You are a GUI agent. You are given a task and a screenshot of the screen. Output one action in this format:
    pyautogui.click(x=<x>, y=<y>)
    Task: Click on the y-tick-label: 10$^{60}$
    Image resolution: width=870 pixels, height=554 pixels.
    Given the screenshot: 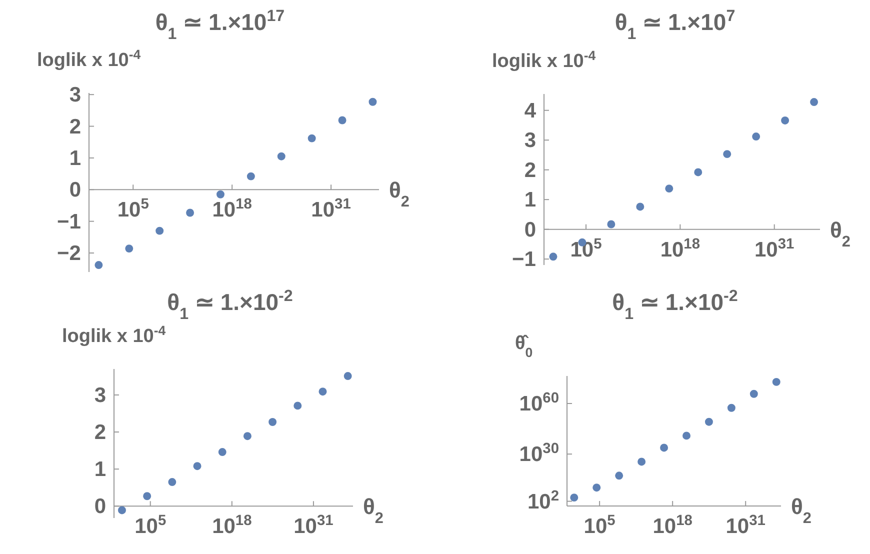 What is the action you would take?
    pyautogui.click(x=539, y=403)
    